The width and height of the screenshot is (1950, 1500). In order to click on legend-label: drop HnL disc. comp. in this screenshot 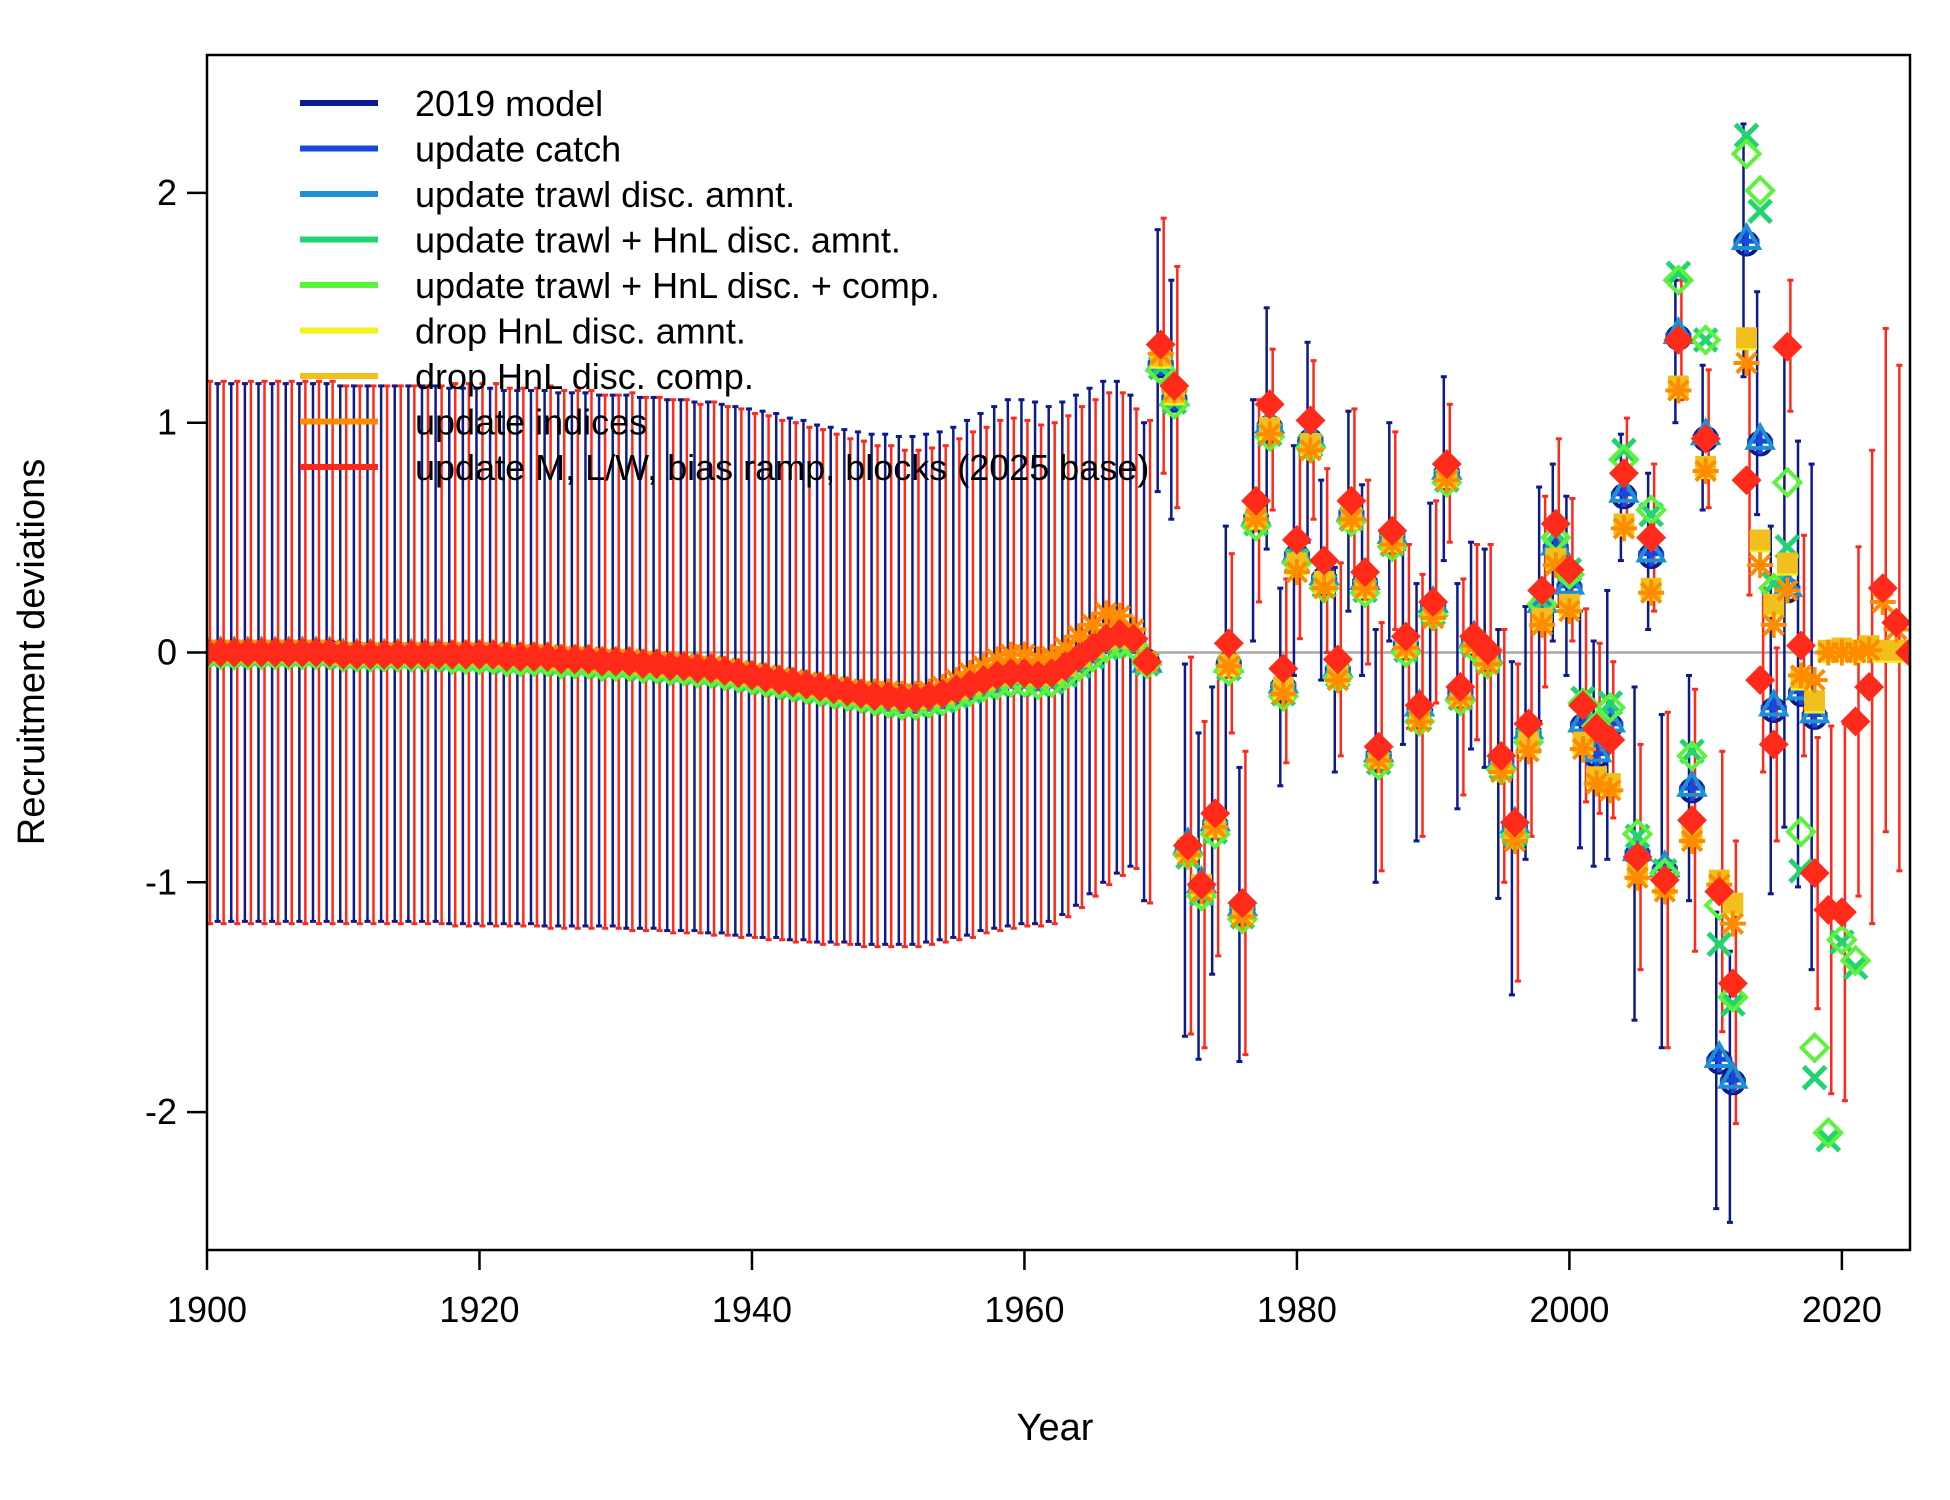, I will do `click(584, 376)`.